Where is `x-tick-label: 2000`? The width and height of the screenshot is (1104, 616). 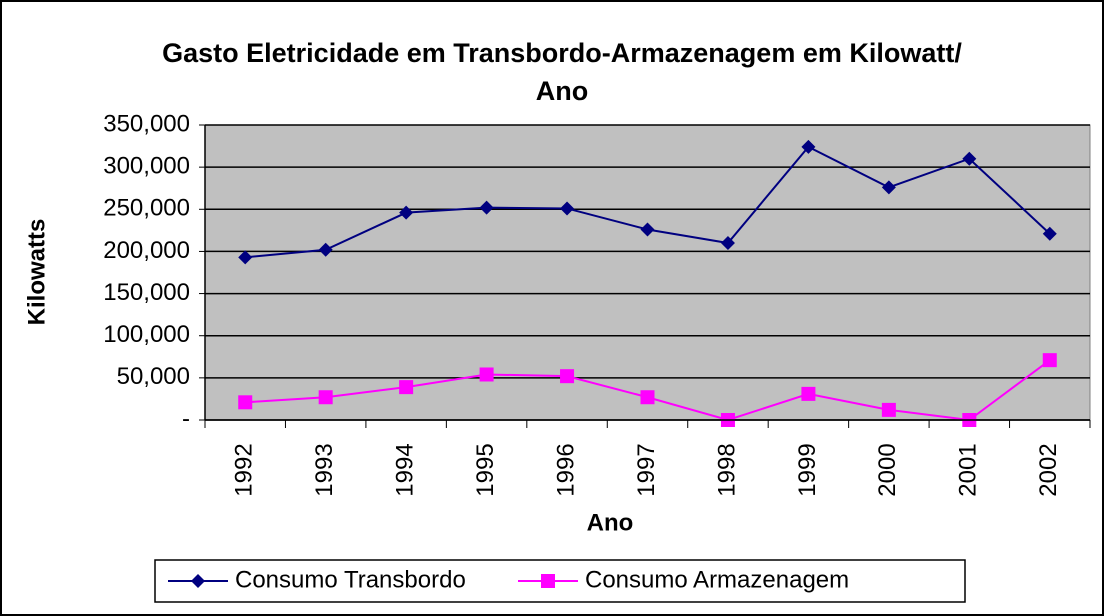
x-tick-label: 2000 is located at coordinates (887, 469).